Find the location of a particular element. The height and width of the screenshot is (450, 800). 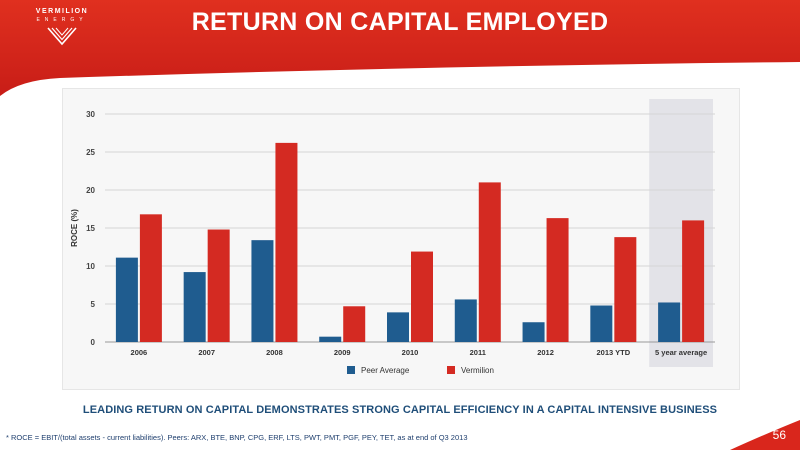

bar-vermilion-5-year-average is located at coordinates (693, 281).